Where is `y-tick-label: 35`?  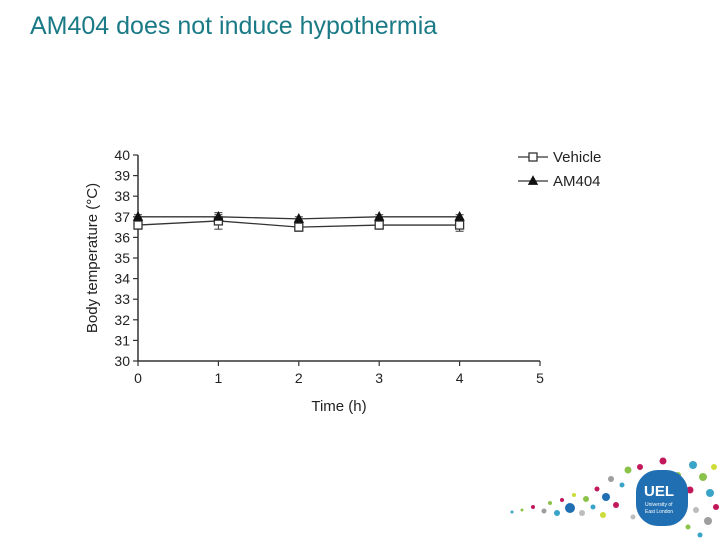
y-tick-label: 35 is located at coordinates (122, 258).